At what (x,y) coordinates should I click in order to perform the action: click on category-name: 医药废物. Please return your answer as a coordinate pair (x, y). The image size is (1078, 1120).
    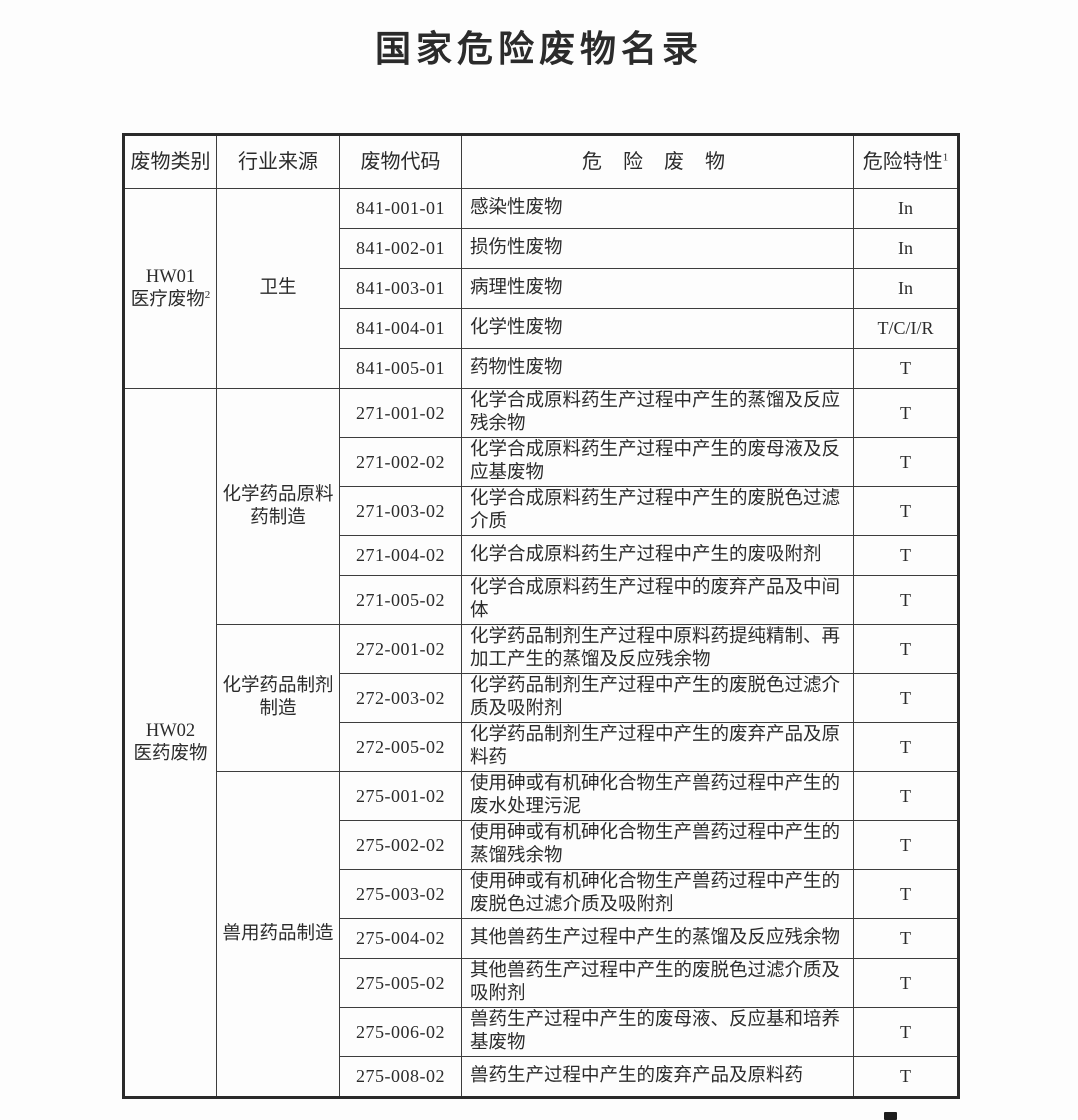
    Looking at the image, I should click on (170, 753).